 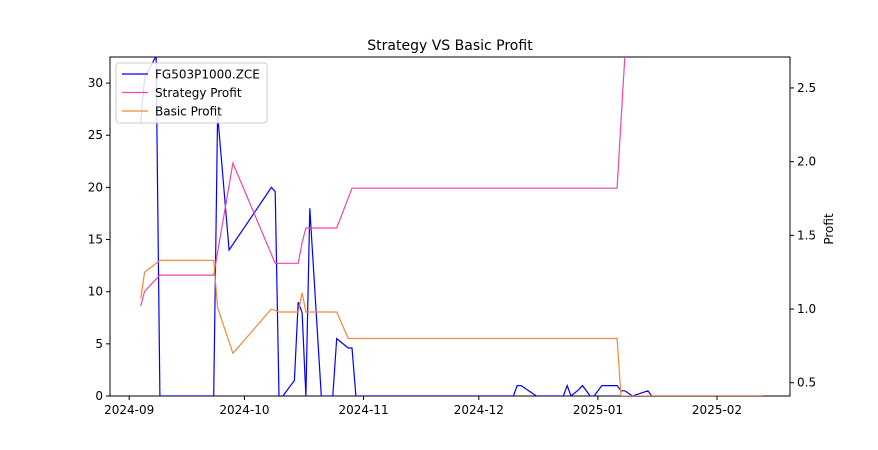 I want to click on y-right-tick-label: 0.5, so click(x=806, y=383).